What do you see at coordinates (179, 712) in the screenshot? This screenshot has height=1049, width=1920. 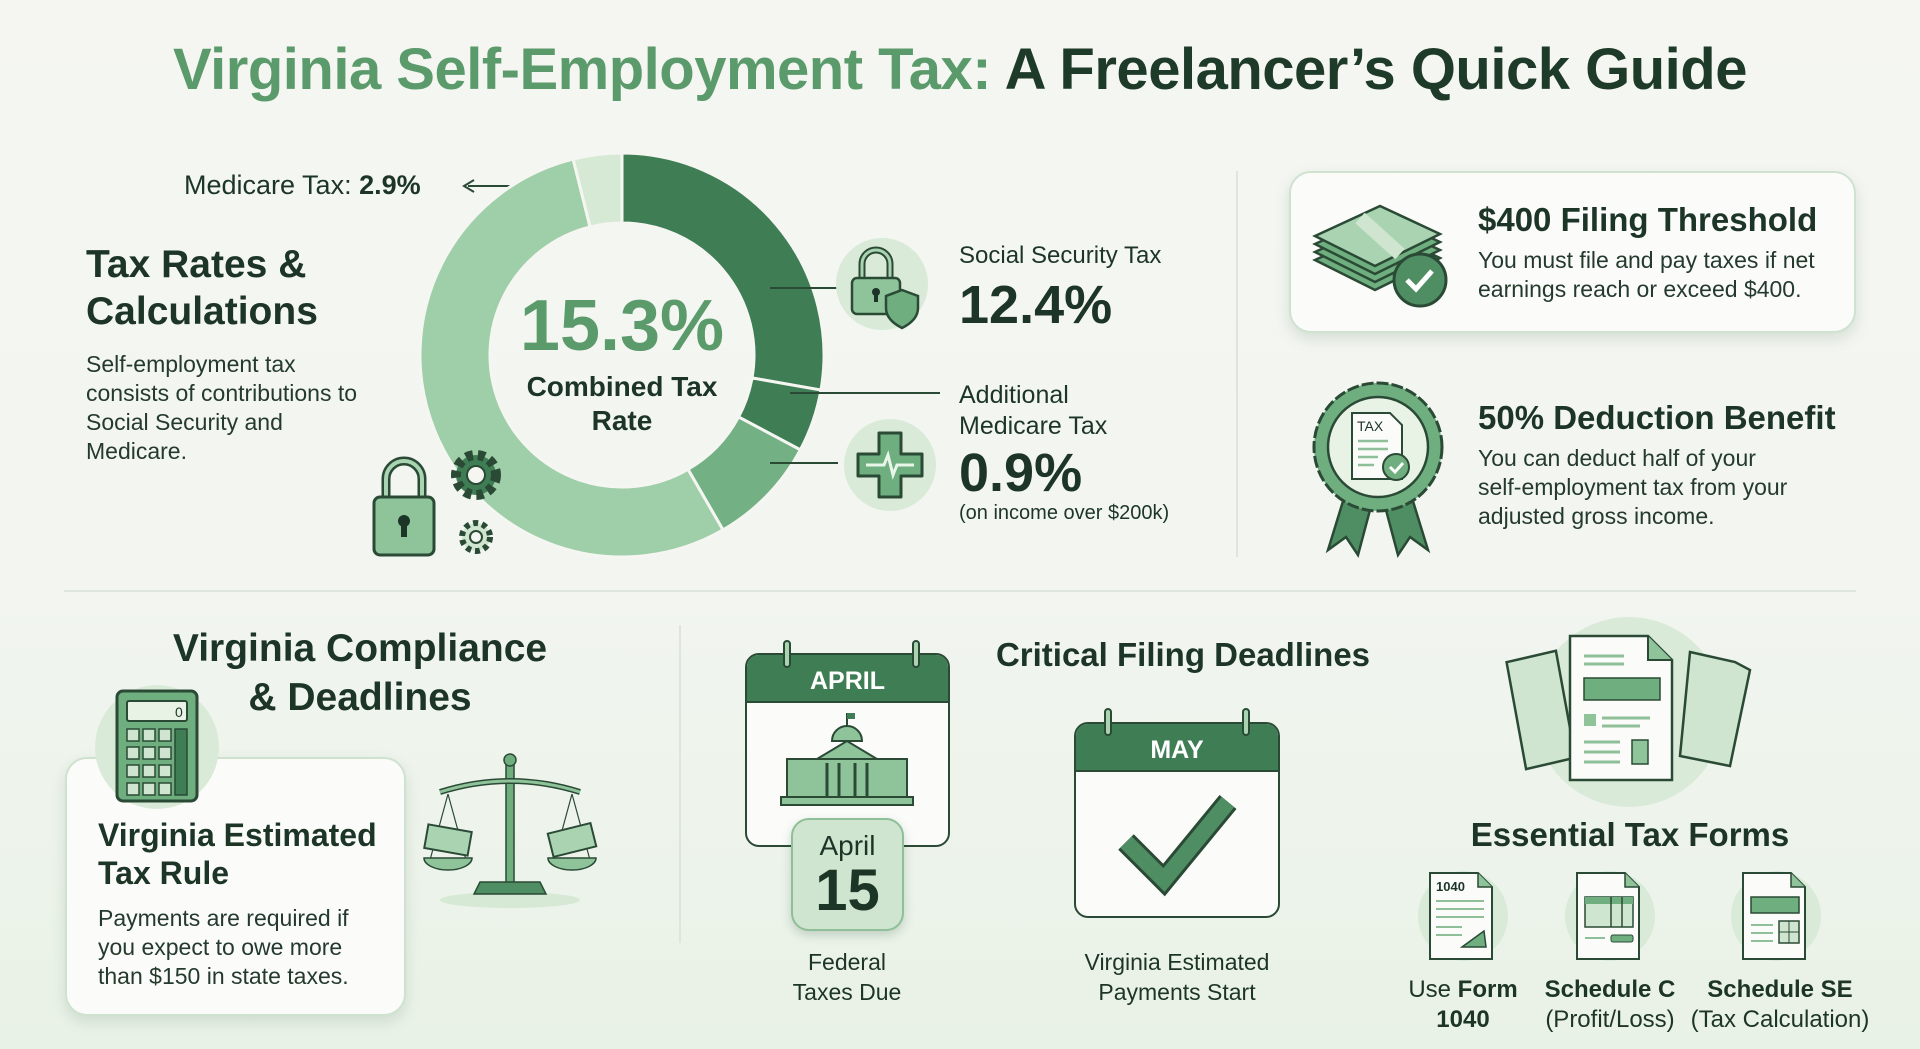 I see `calculator-display: 0` at bounding box center [179, 712].